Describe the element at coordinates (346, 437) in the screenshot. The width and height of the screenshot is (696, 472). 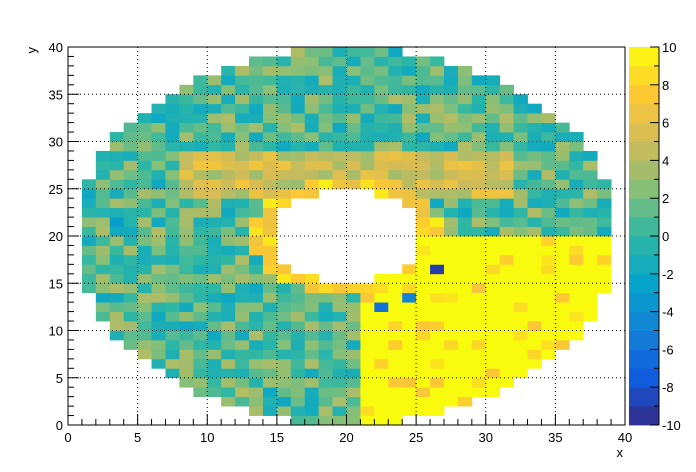
I see `x-tick-label: 20` at that location.